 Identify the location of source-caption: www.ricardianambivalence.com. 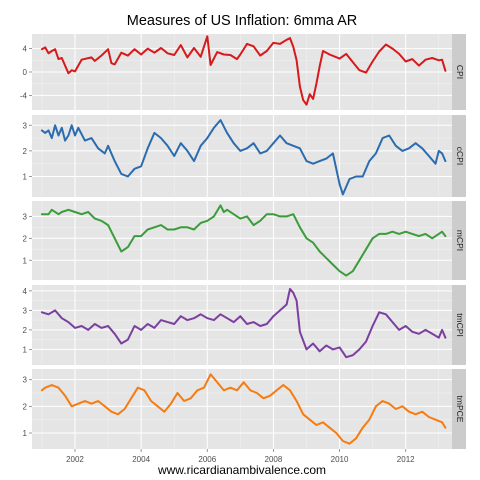
(241, 470).